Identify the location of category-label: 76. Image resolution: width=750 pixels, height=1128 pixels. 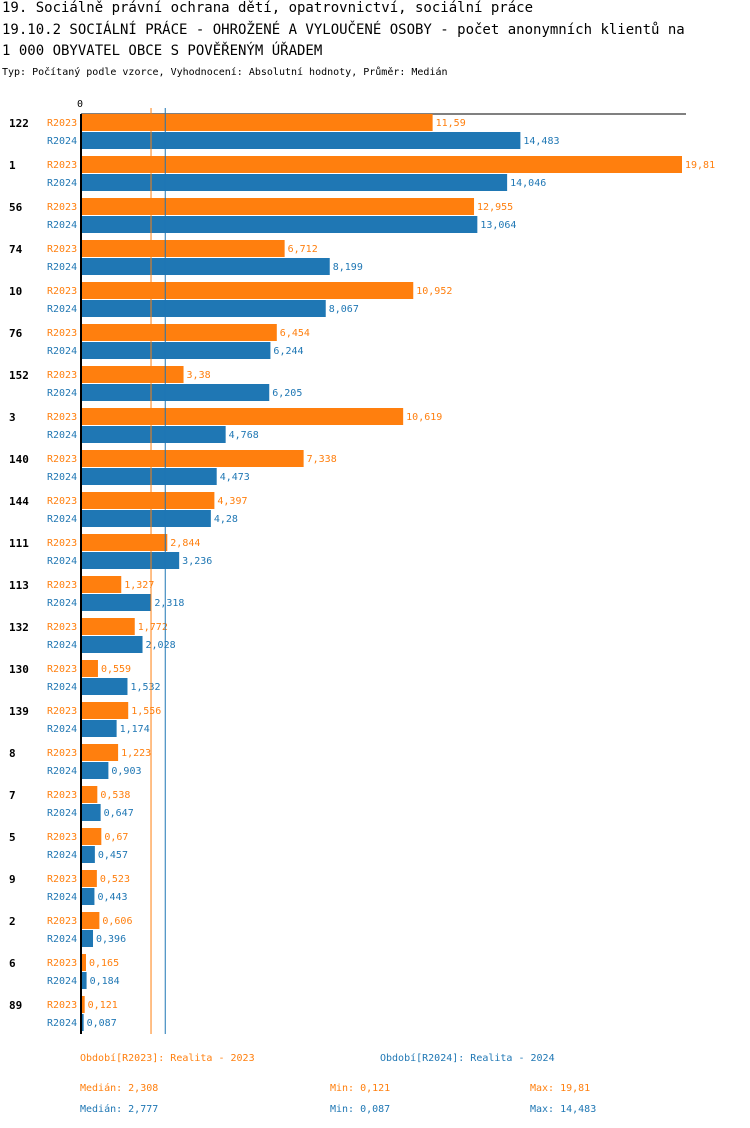
(16, 333).